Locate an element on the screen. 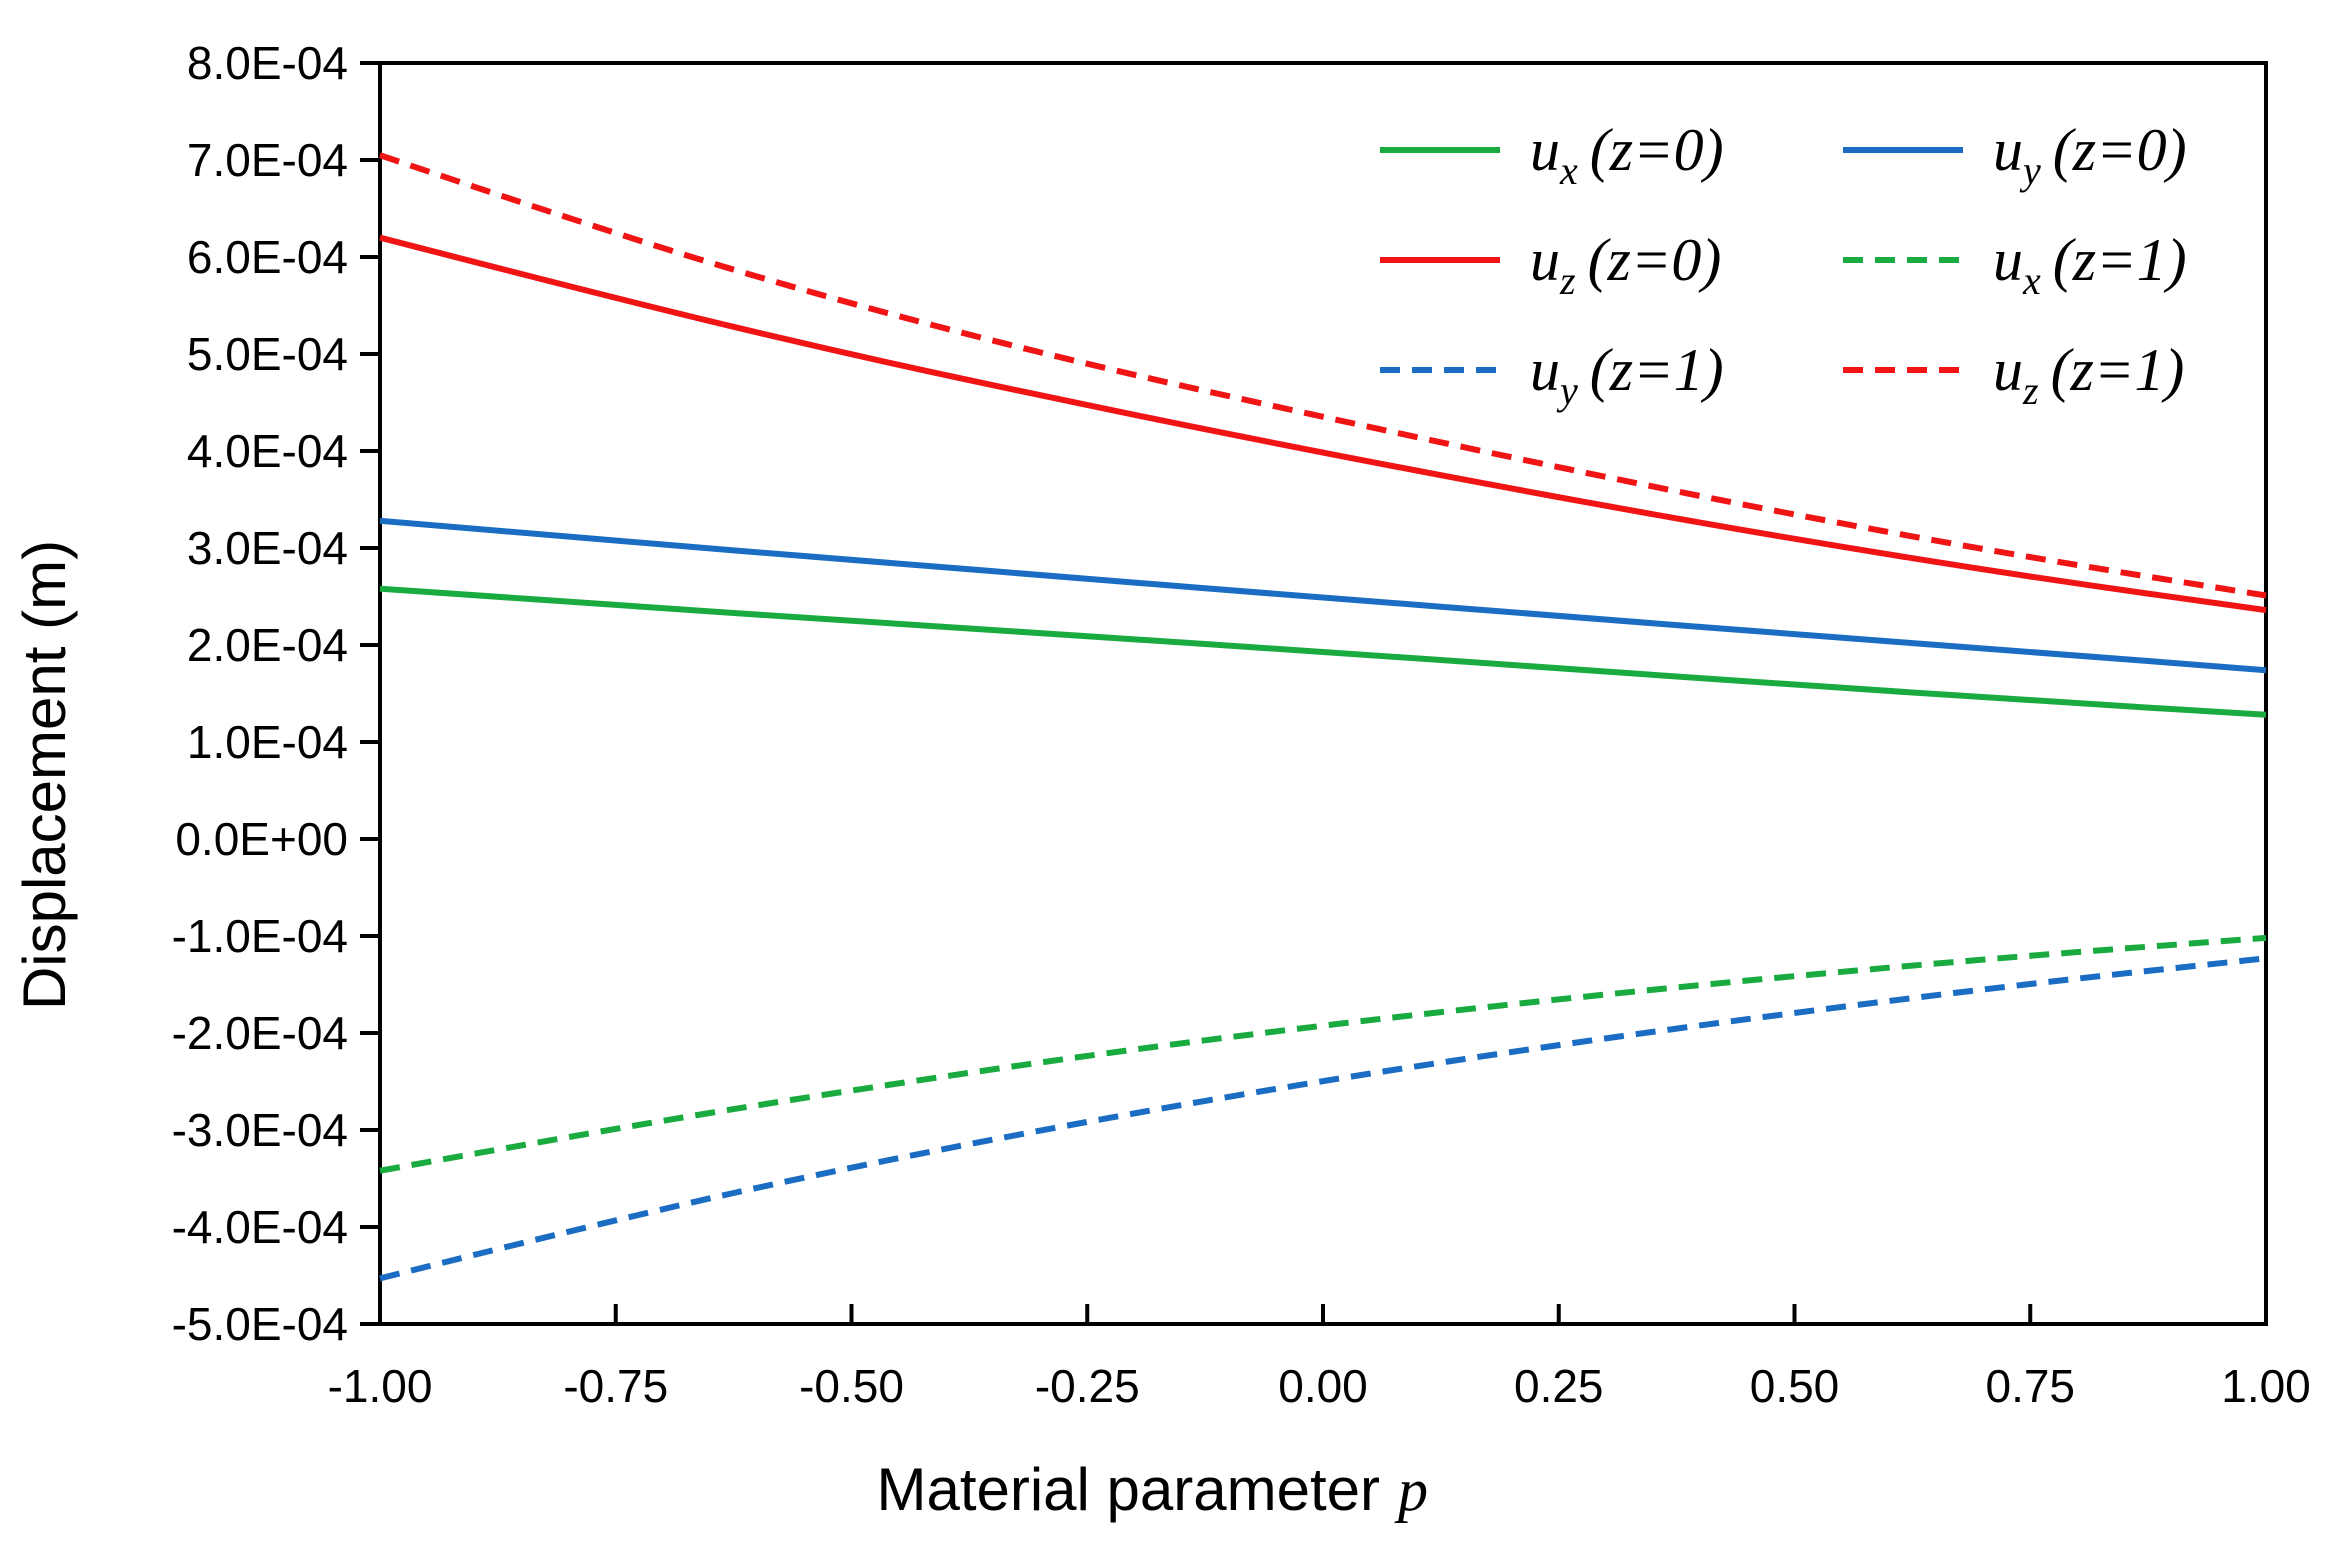  y-tick-label: -2.0E-04 is located at coordinates (260, 1033).